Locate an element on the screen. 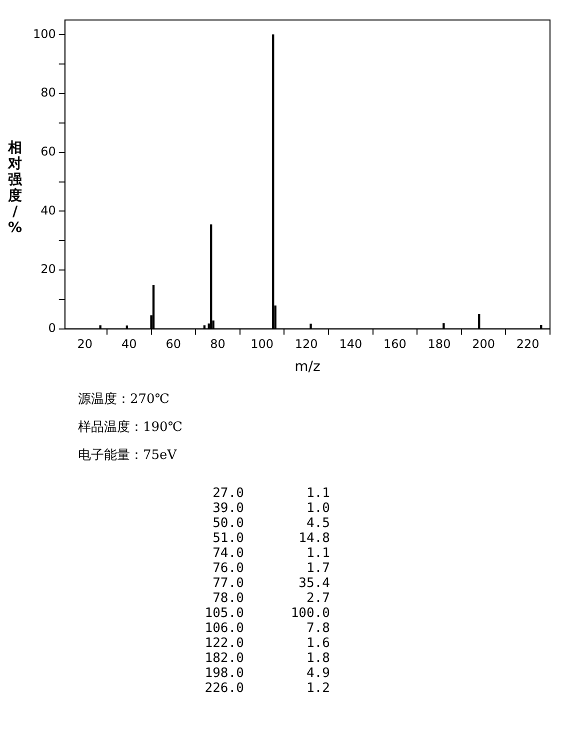 This screenshot has height=743, width=570. y-tick-label: 0 is located at coordinates (52, 327).